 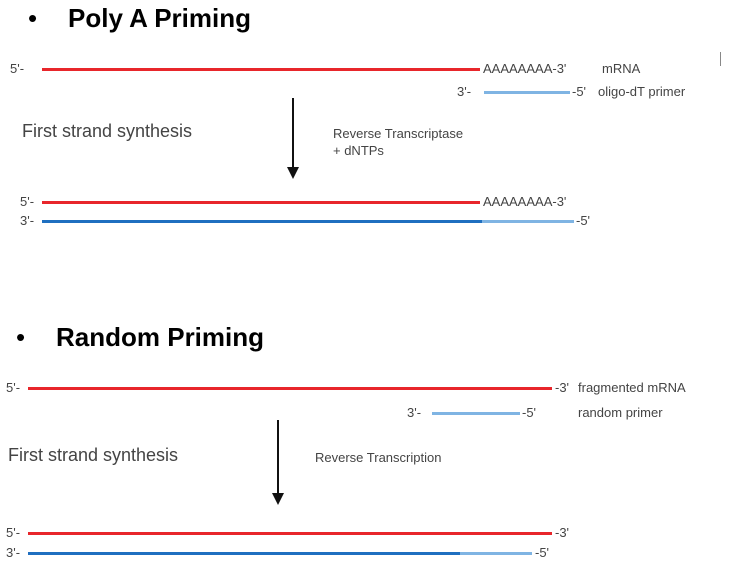 What do you see at coordinates (262, 221) in the screenshot?
I see `result-cdna-strand` at bounding box center [262, 221].